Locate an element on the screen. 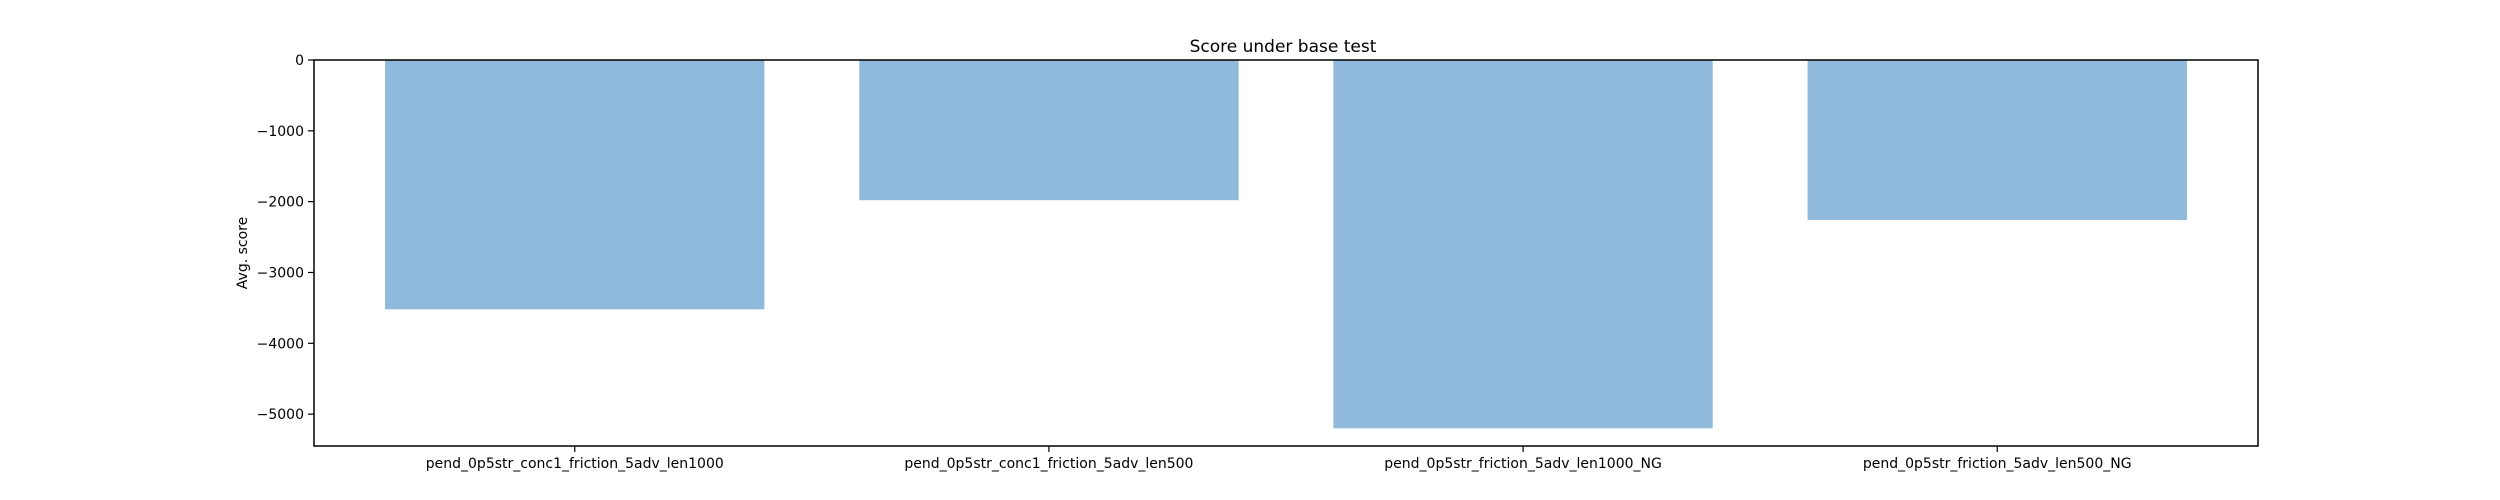  y-tick-label-5: −4000 is located at coordinates (280, 344).